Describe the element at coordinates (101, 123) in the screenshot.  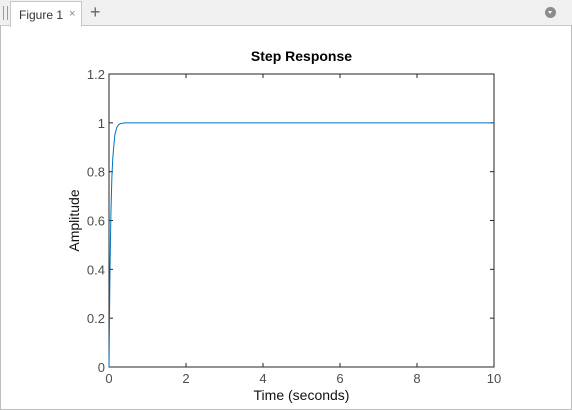
I see `y-tick-label: 1` at that location.